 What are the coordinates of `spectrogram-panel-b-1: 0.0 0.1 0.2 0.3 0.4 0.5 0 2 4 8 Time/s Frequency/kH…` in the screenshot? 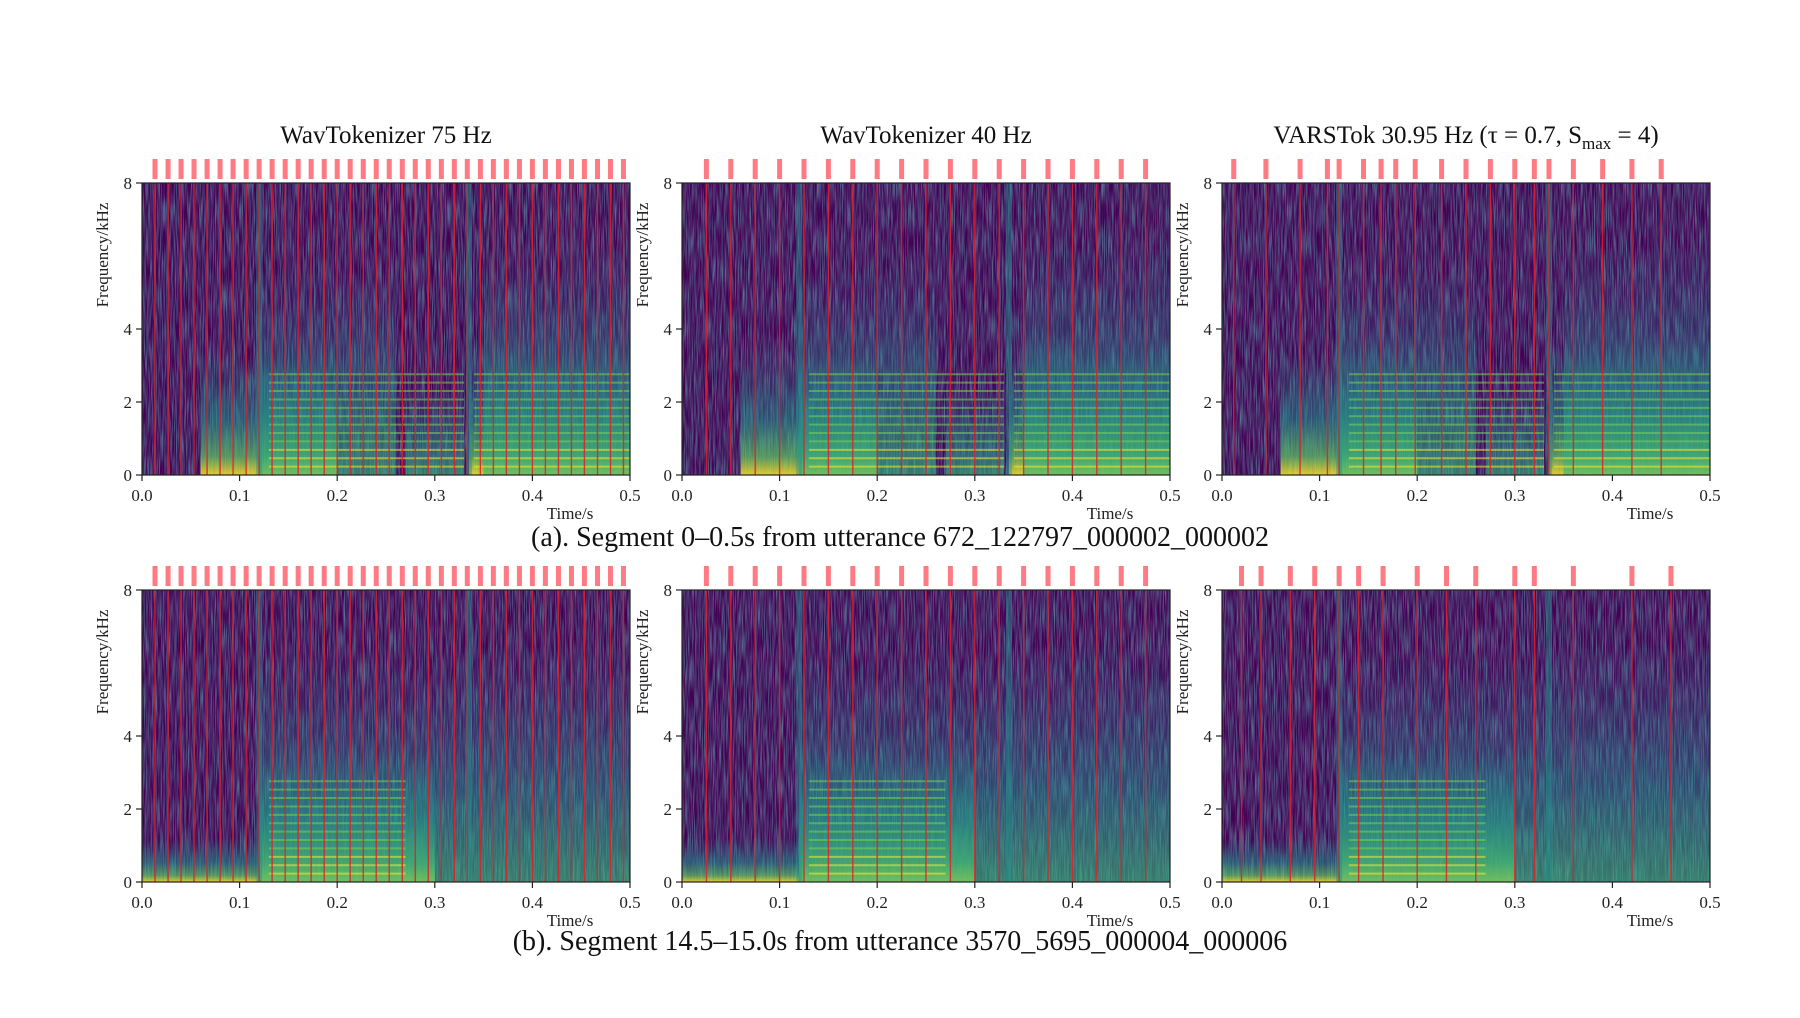 It's located at (367, 748).